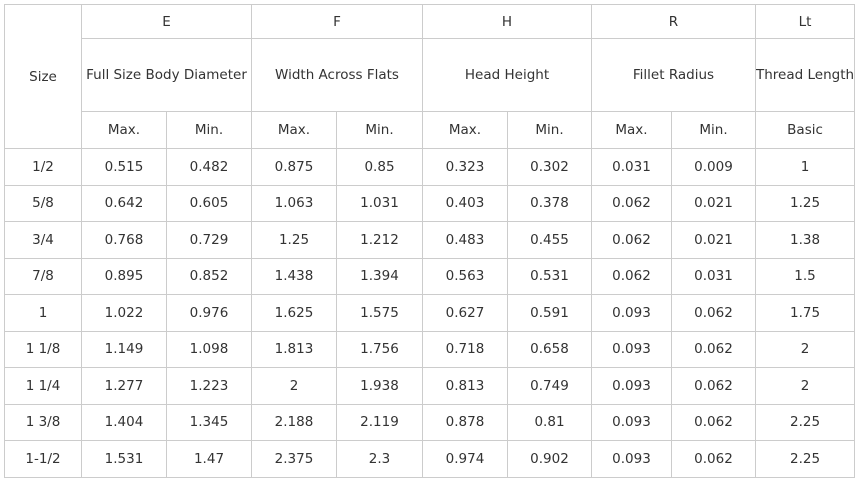 The height and width of the screenshot is (484, 858). What do you see at coordinates (43, 203) in the screenshot?
I see `size-cell: 5/8` at bounding box center [43, 203].